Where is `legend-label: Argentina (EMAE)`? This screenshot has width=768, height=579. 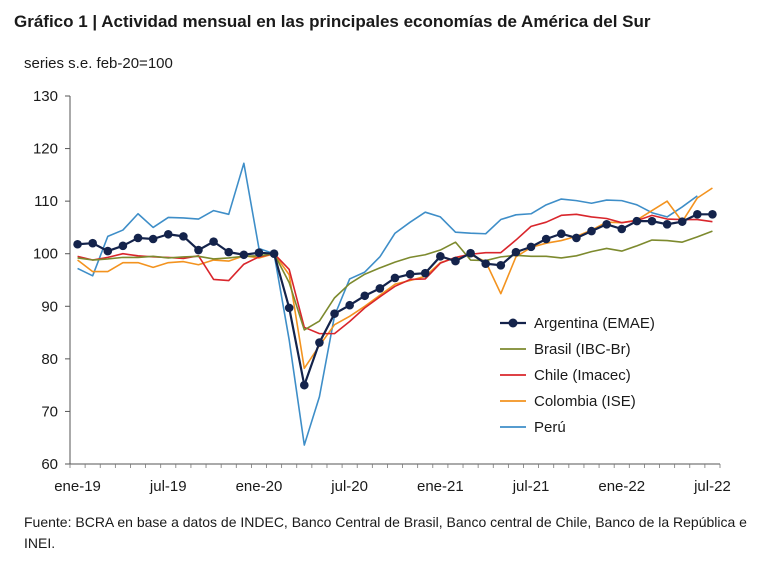
legend-label: Argentina (EMAE) is located at coordinates (594, 323).